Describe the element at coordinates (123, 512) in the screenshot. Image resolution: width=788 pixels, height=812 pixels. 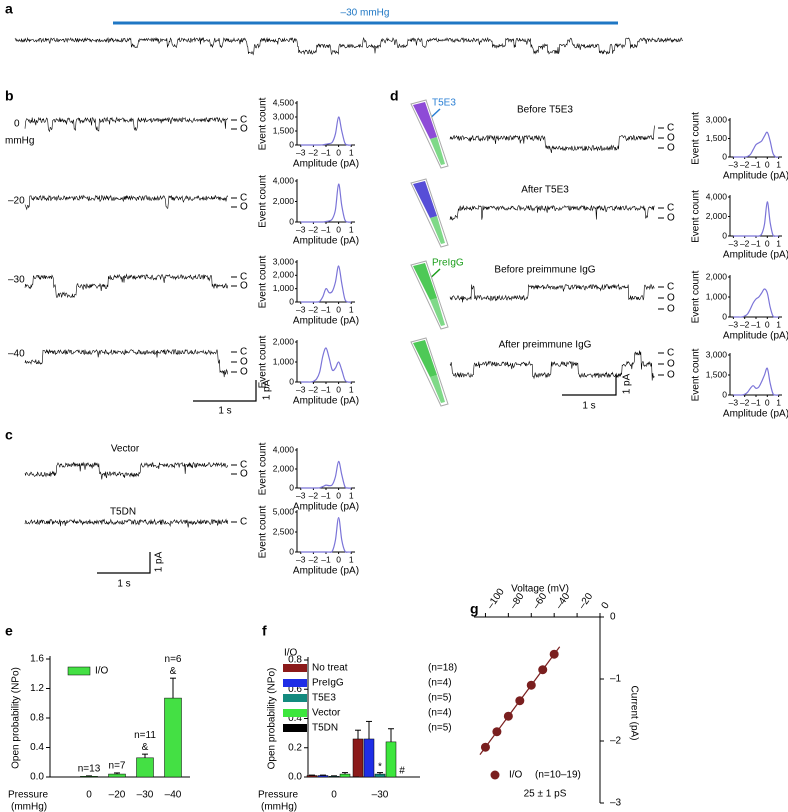
I see `trace-title: T5DN` at that location.